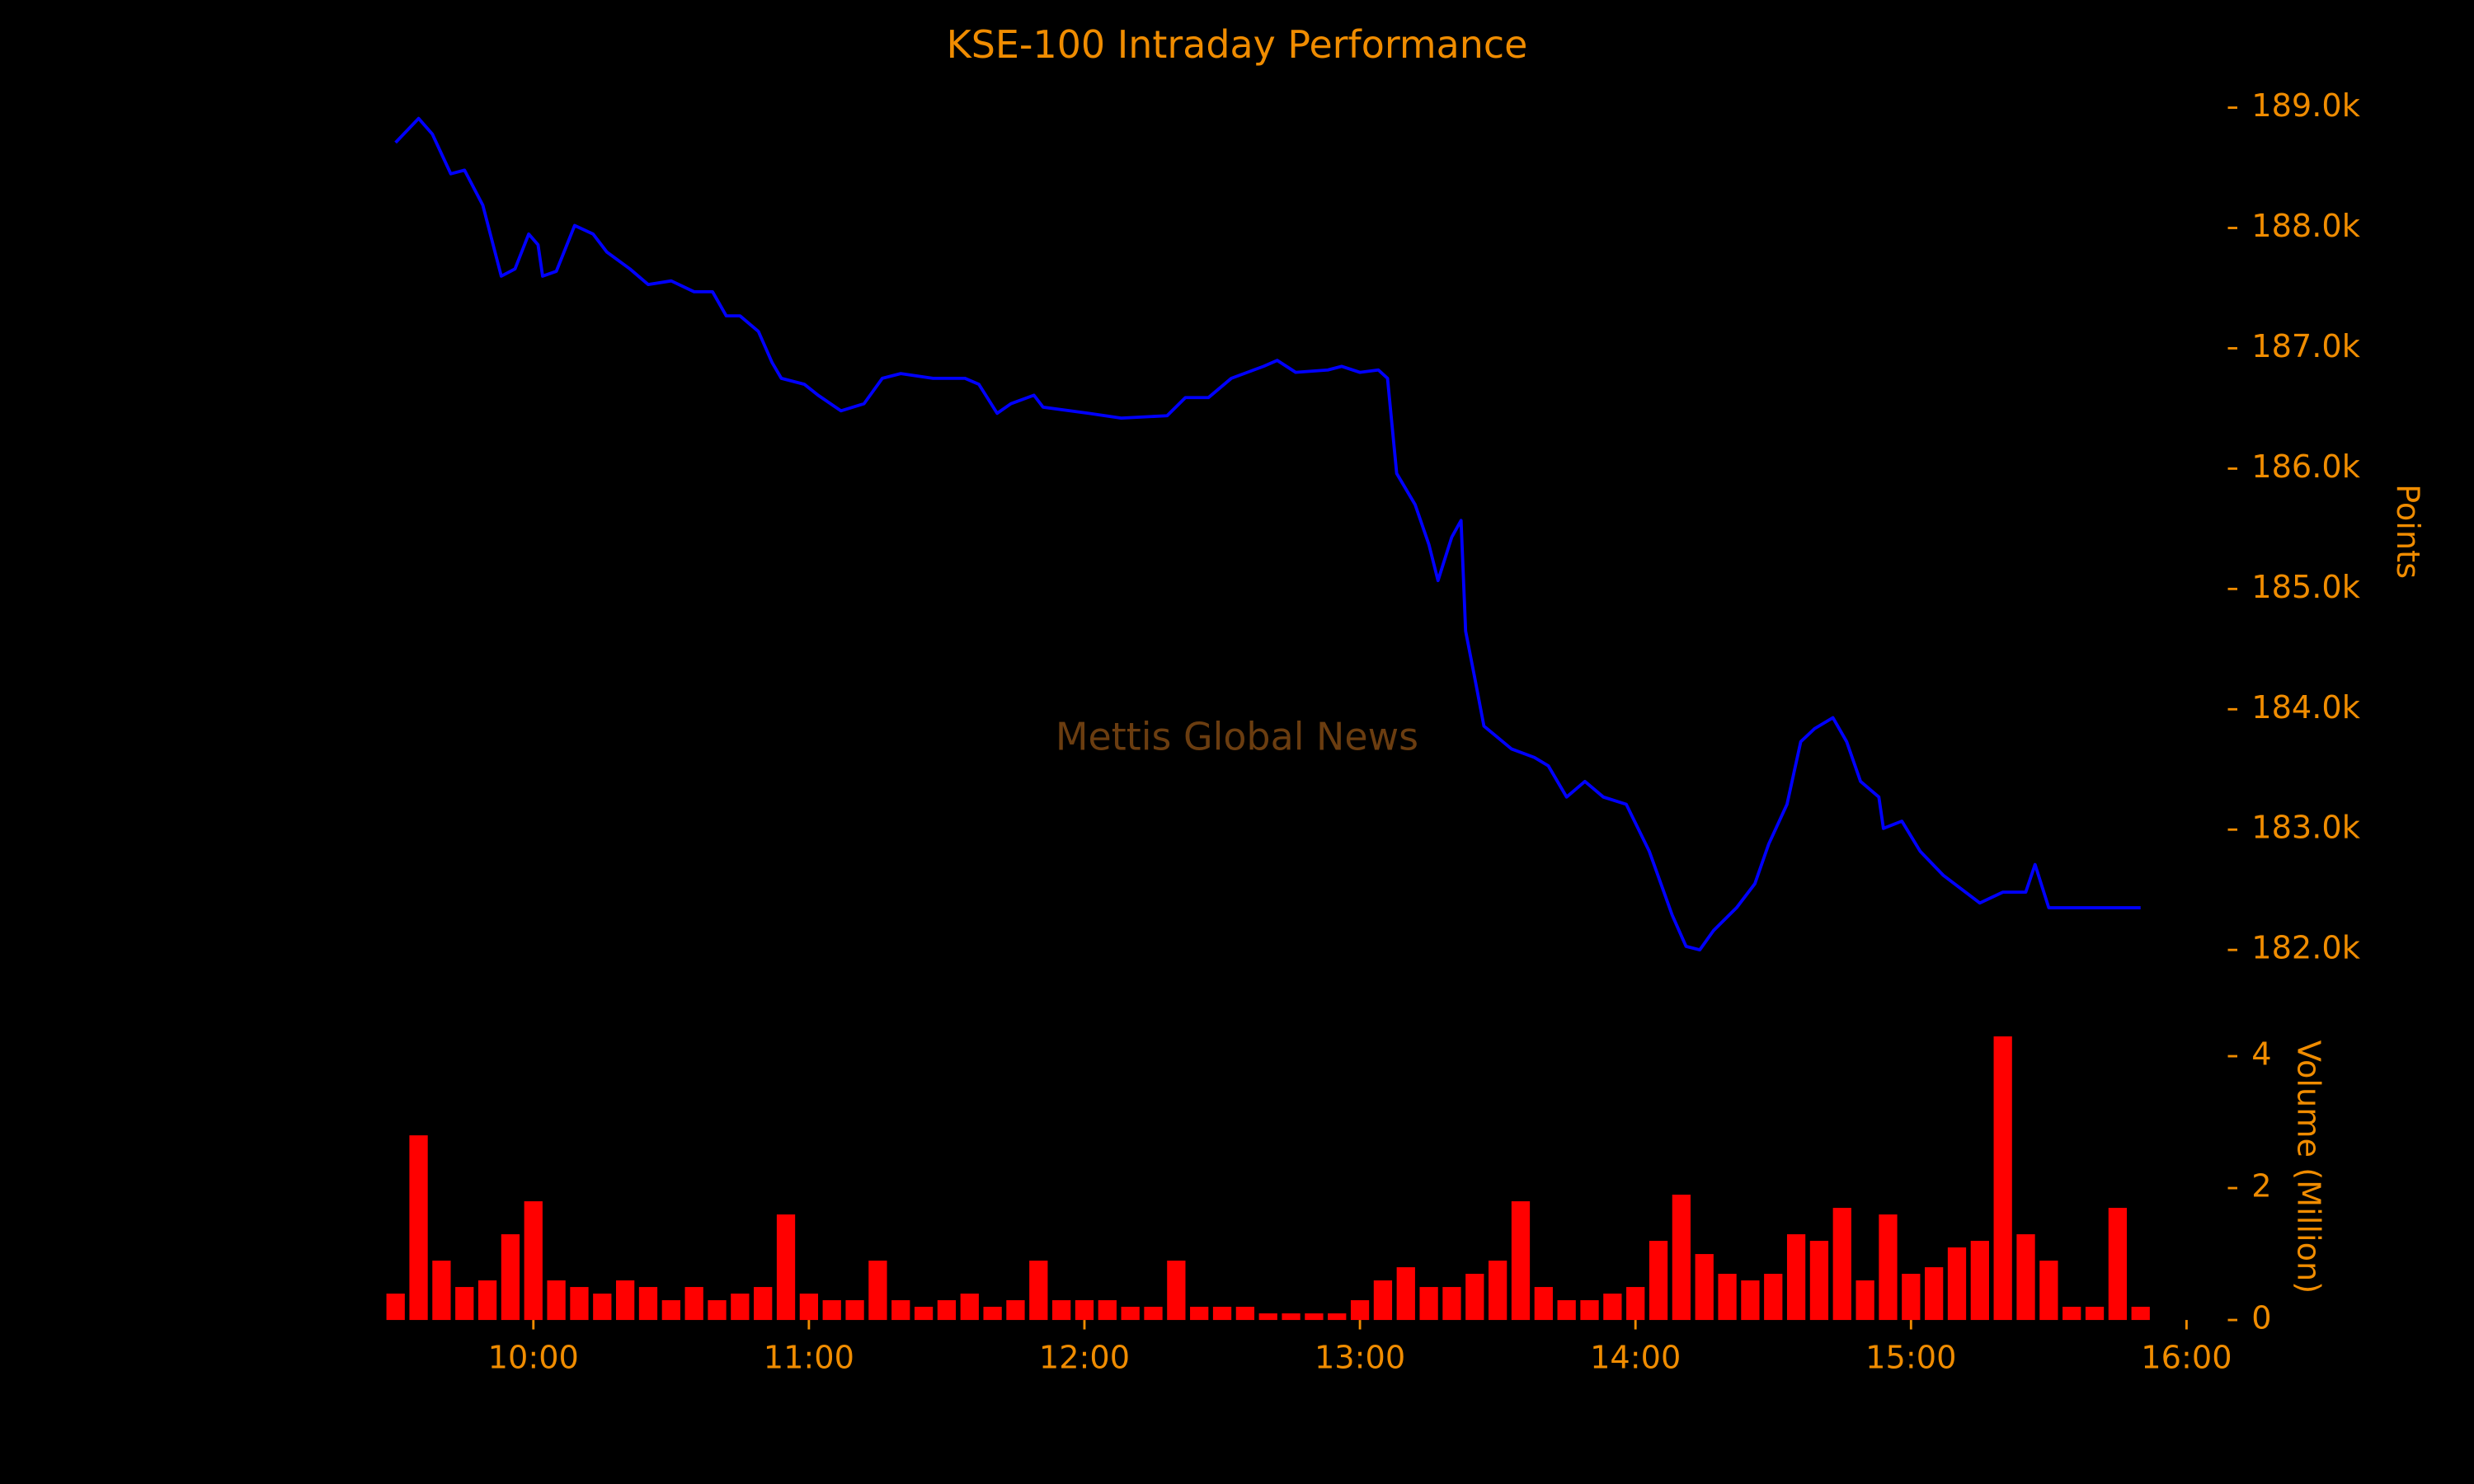 This screenshot has width=2474, height=1484. Describe the element at coordinates (2306, 226) in the screenshot. I see `y-tick-label: 188.0k` at that location.